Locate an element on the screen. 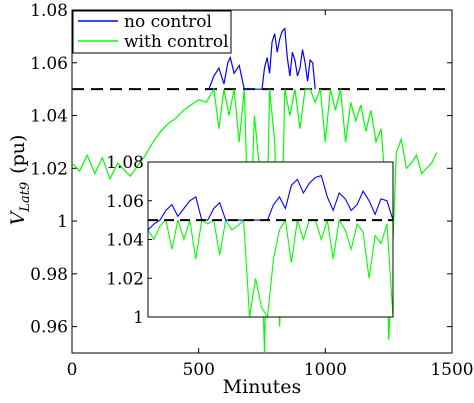  legend-label-with-control: with control is located at coordinates (176, 42).